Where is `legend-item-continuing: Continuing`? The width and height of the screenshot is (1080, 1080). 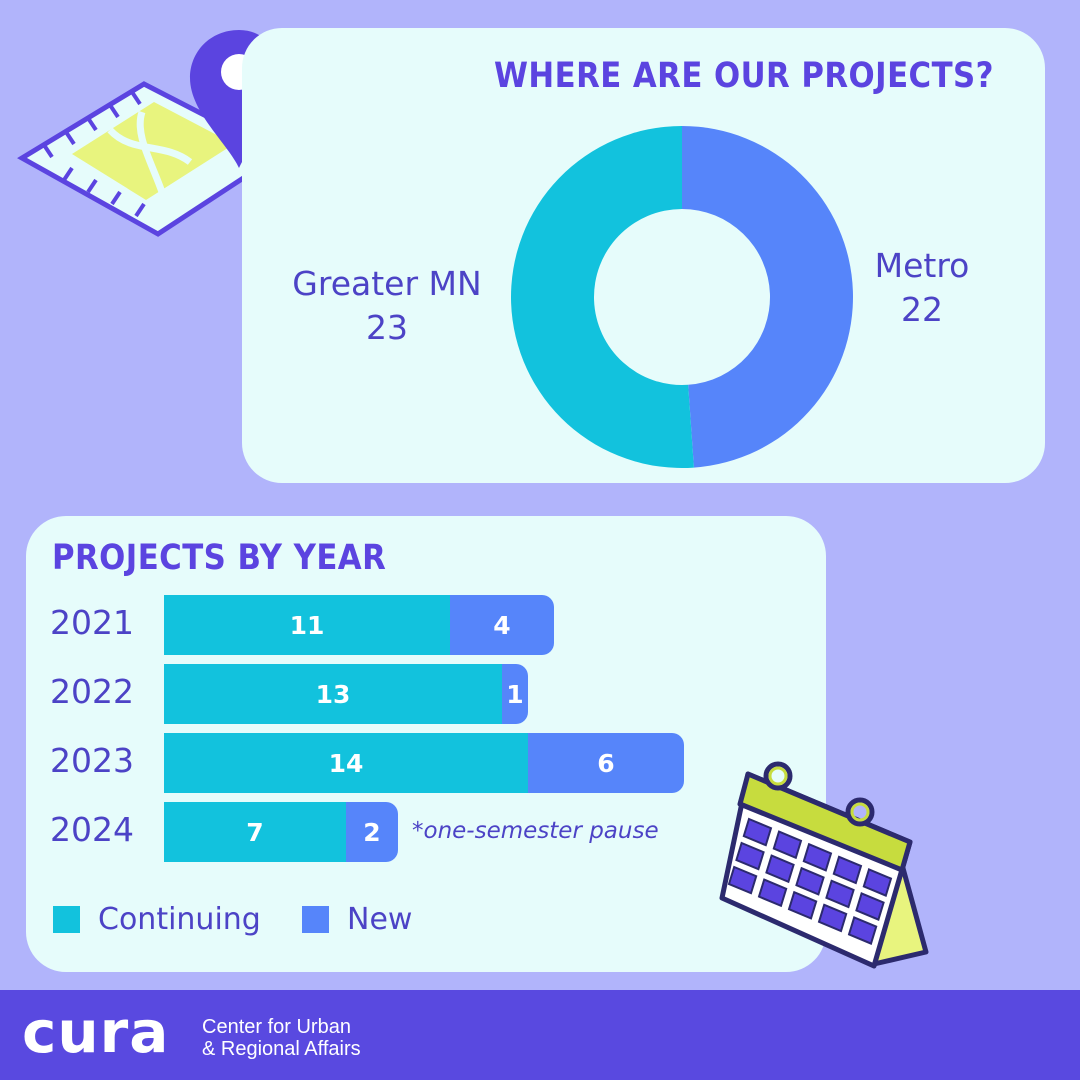
legend-item-continuing: Continuing is located at coordinates (157, 919).